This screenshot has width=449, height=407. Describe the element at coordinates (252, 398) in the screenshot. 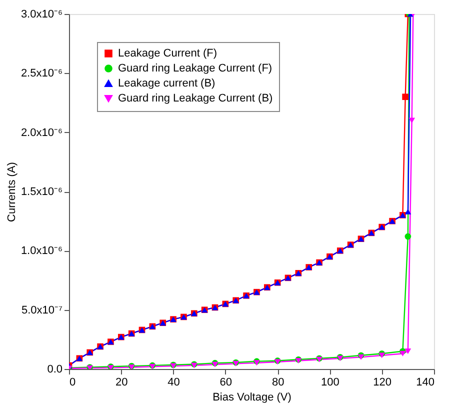

I see `x-axis-title: Bias Voltage (V)` at that location.